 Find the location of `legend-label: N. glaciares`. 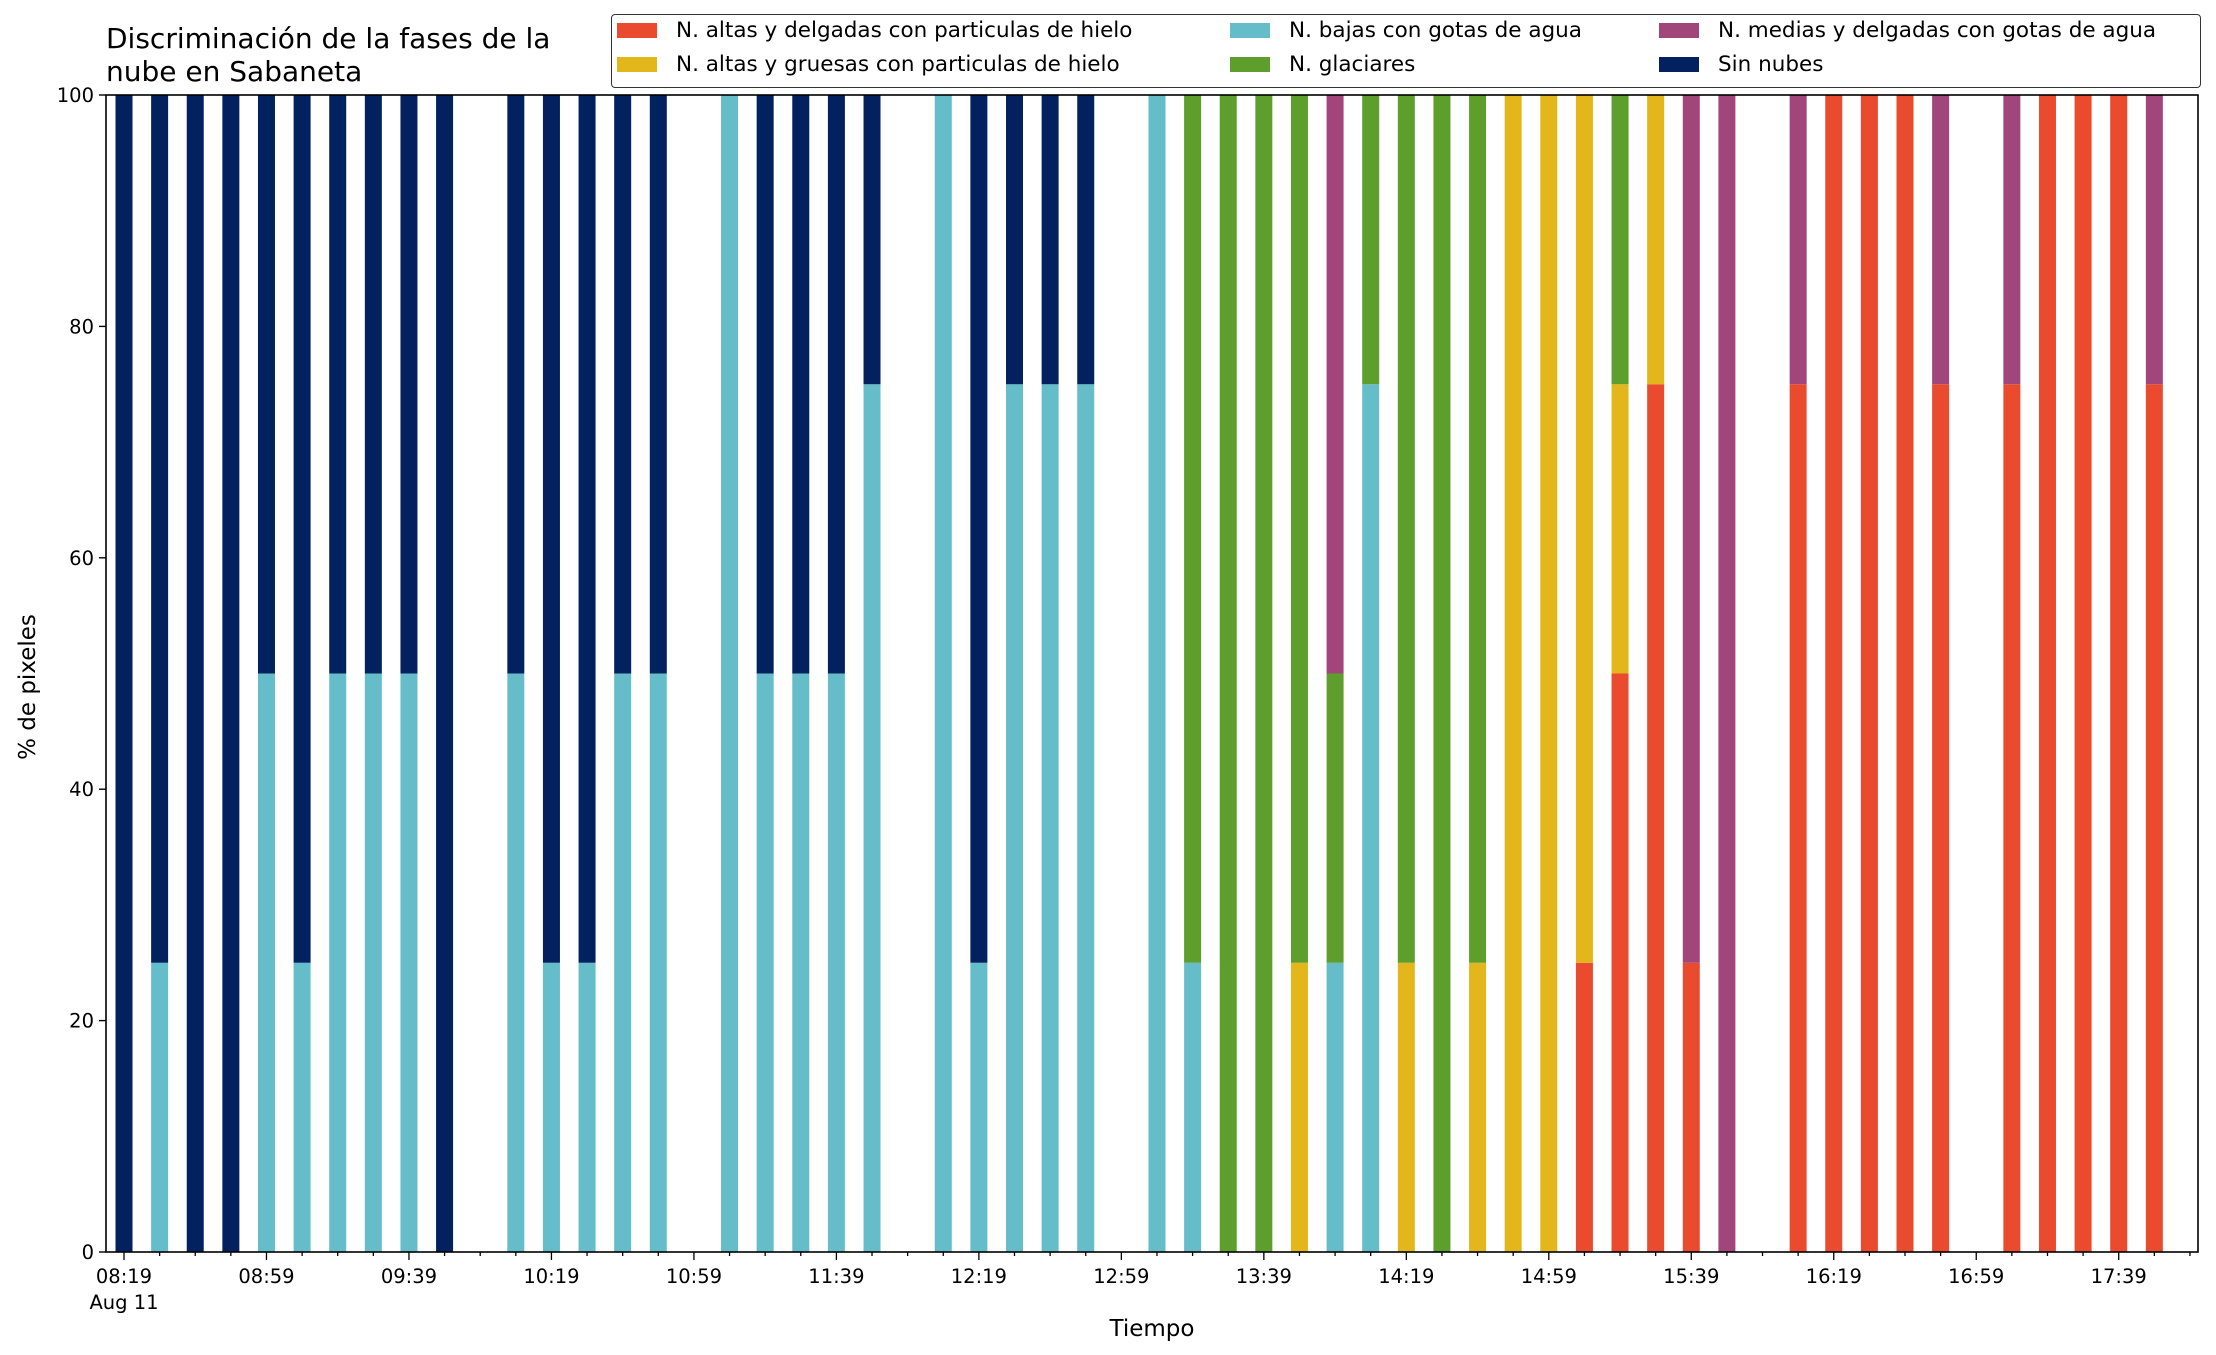

legend-label: N. glaciares is located at coordinates (1352, 64).